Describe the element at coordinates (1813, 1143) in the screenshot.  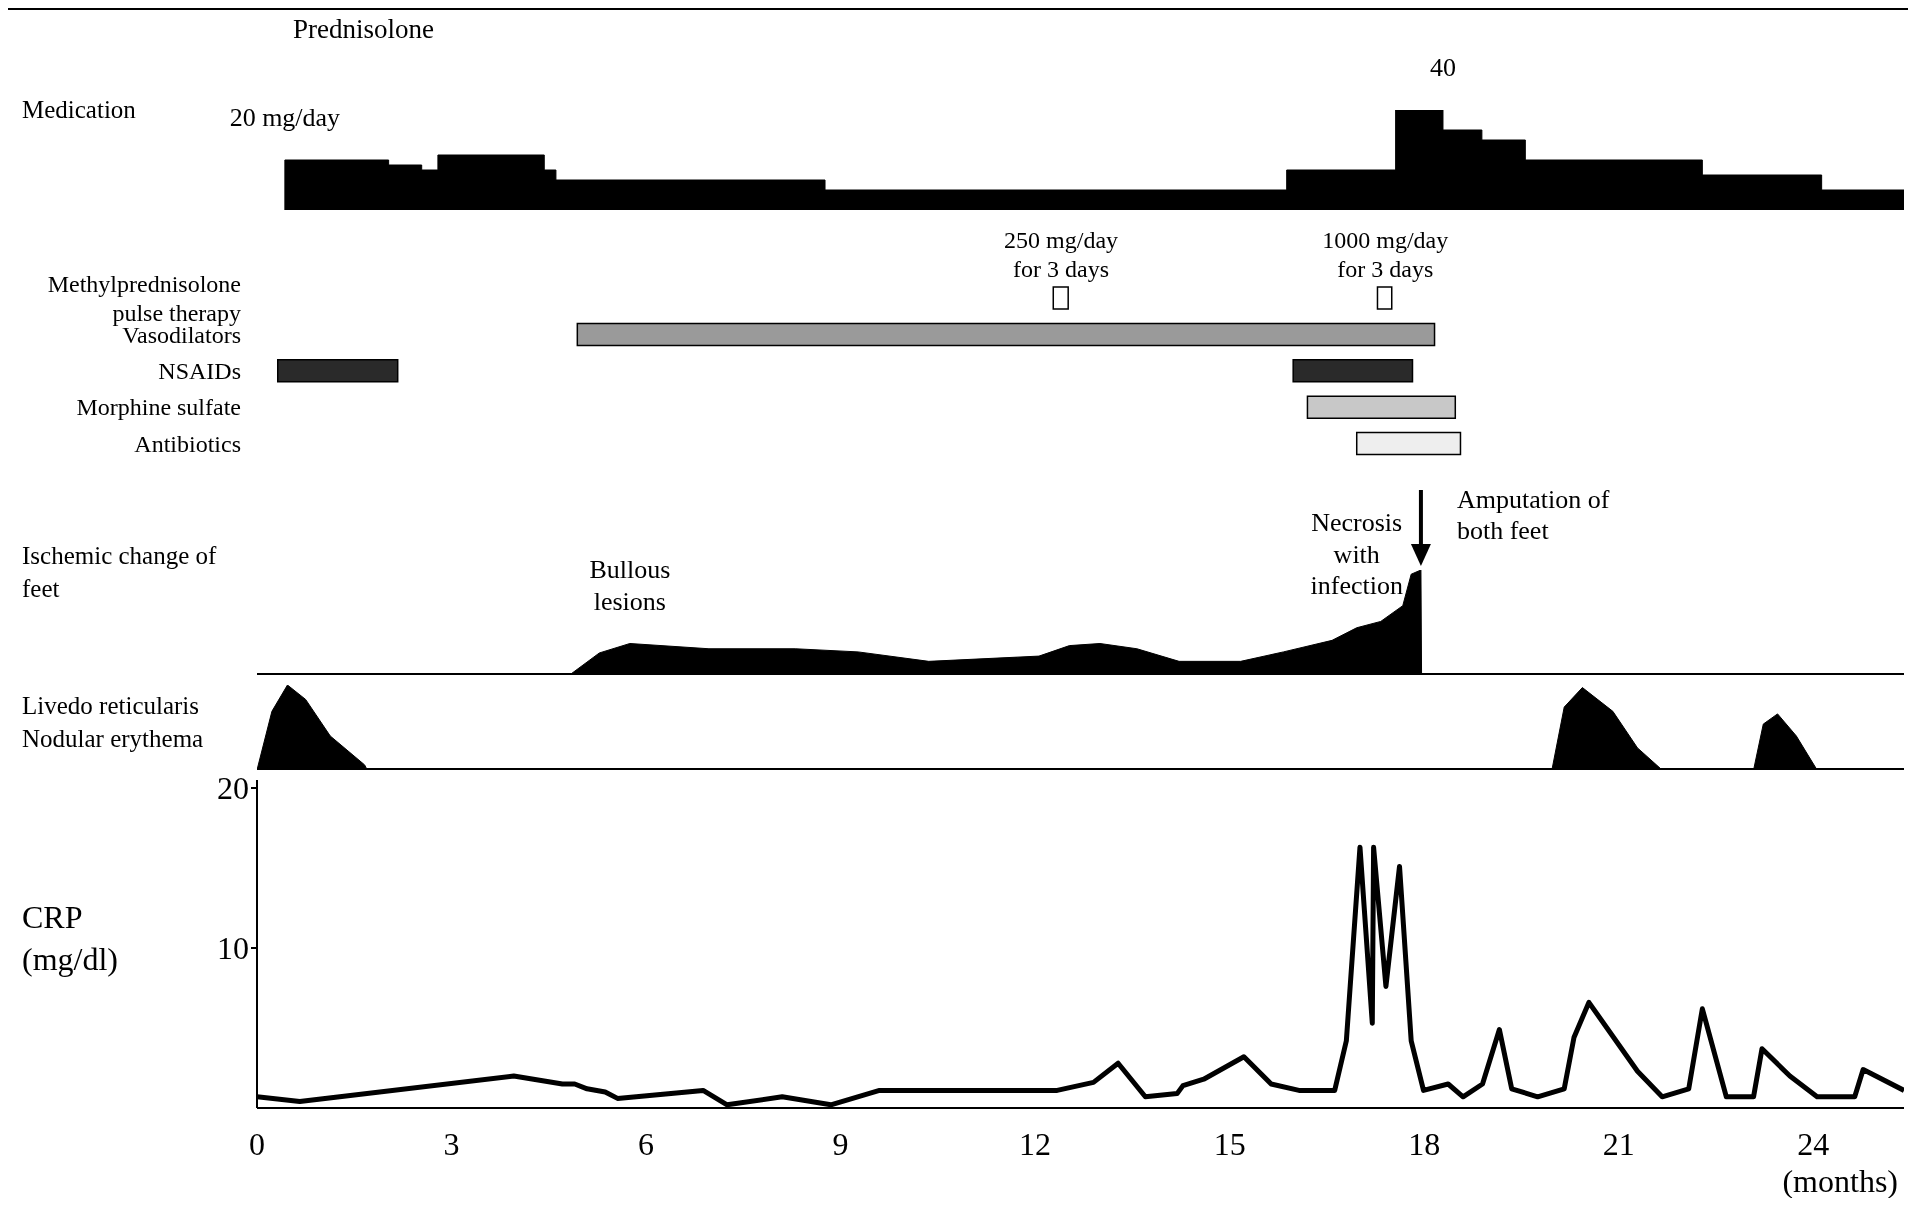
I see `x-tick-label: 24` at that location.